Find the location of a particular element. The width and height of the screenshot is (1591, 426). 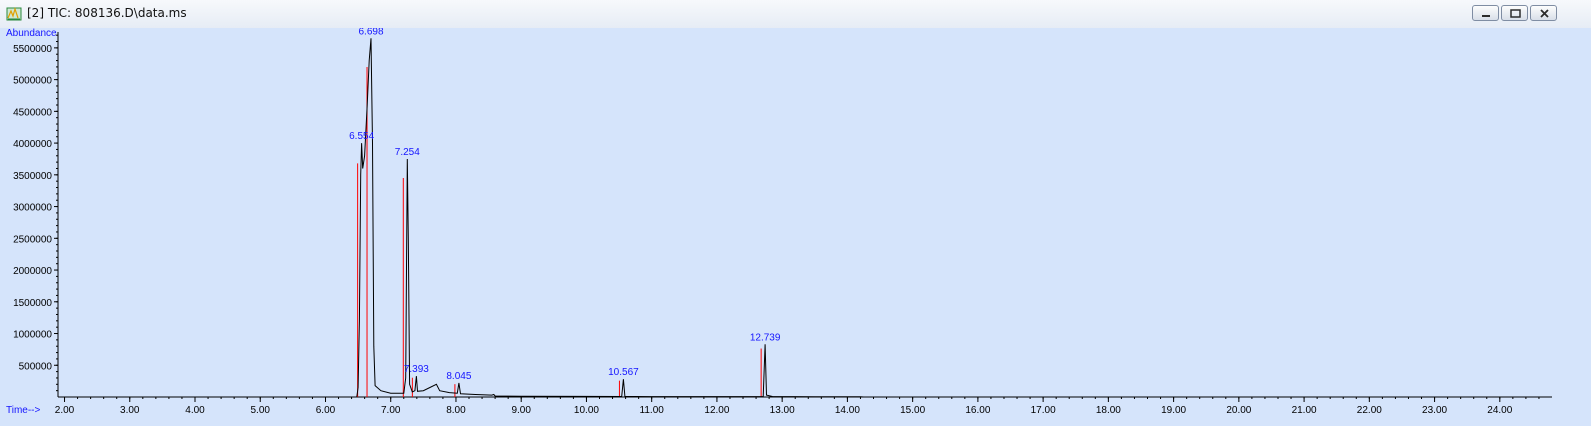

y-tick-label: 4000000 is located at coordinates (32, 144).